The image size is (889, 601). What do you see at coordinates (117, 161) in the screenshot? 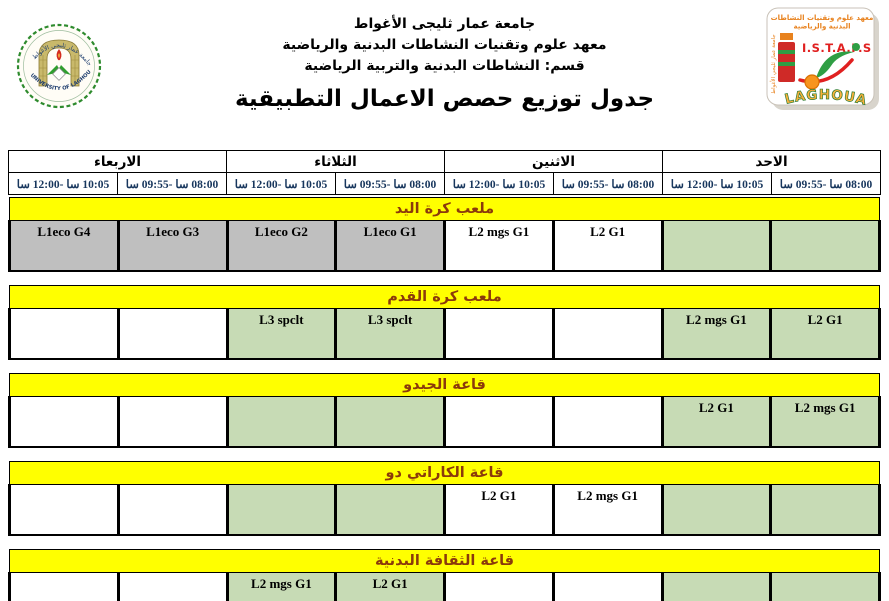
I see `day-header-wednesday: الاربعاء` at bounding box center [117, 161].